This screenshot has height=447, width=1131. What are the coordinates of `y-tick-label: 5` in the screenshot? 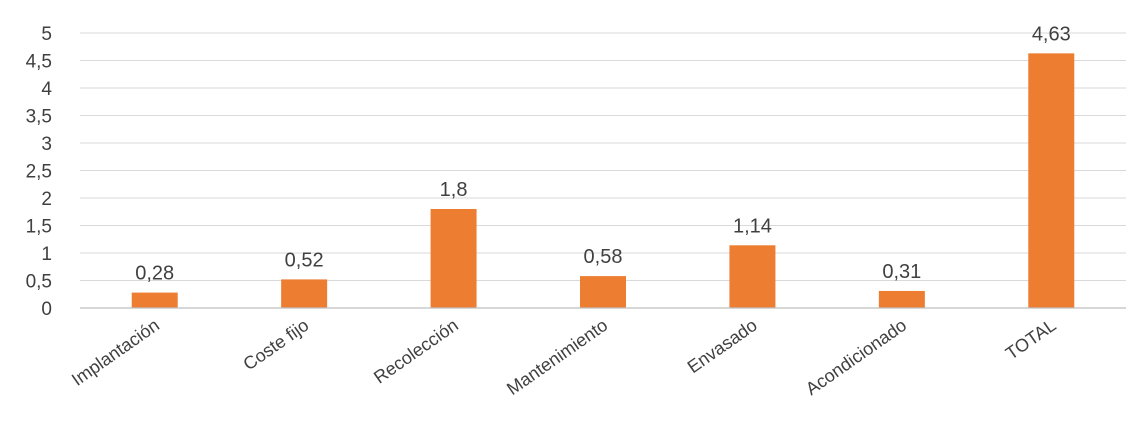 It's located at (46, 34).